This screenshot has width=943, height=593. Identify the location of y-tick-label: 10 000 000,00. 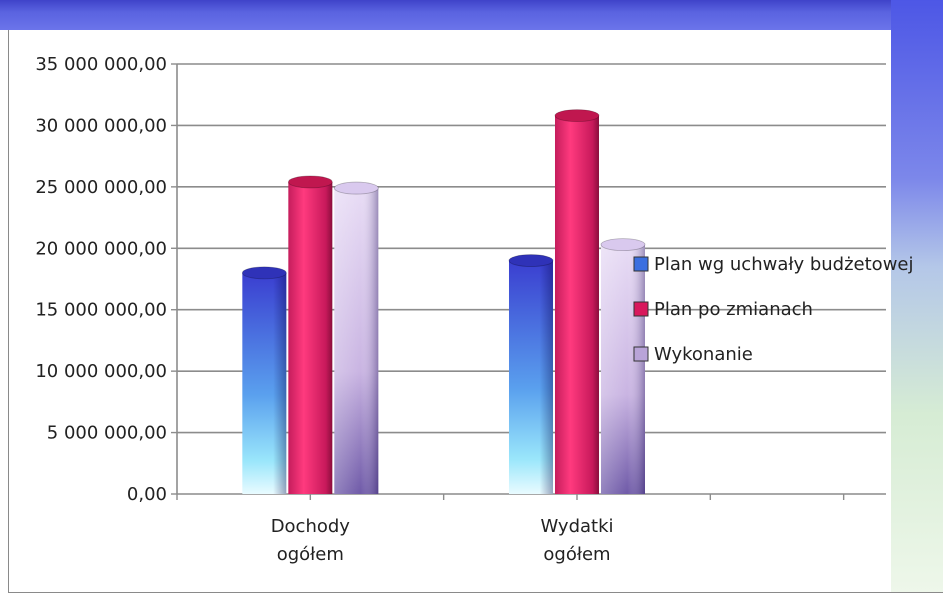
(101, 371).